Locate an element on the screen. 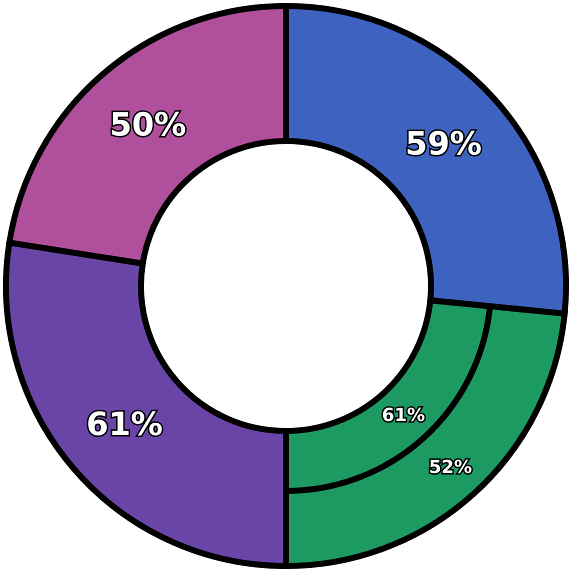  data-label: 59% is located at coordinates (443, 143).